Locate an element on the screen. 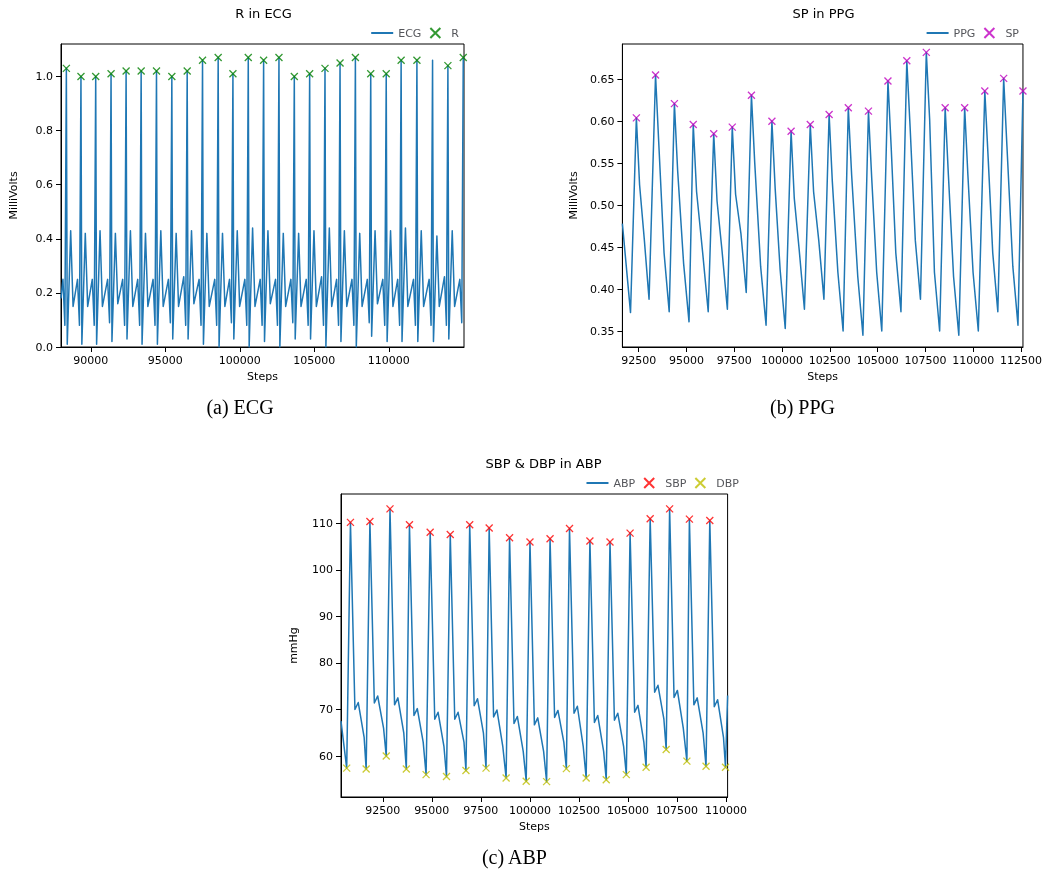 This screenshot has width=1045, height=880. y-tick-label: 0.8 is located at coordinates (44, 131).